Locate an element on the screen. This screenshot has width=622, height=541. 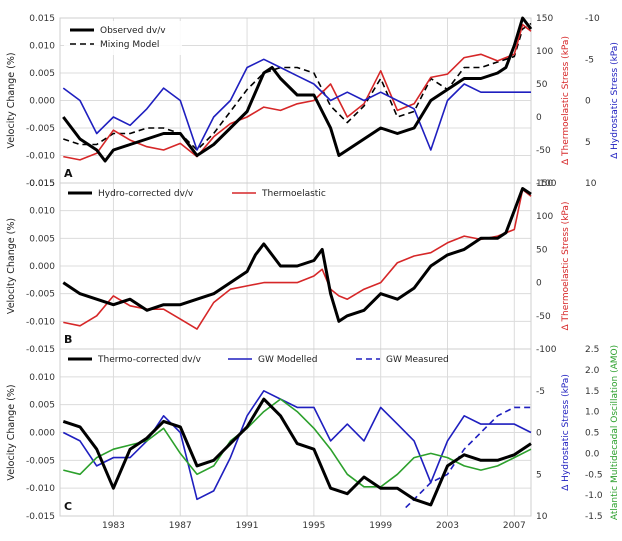
right-tick-label: -10 is located at coordinates (592, 19).